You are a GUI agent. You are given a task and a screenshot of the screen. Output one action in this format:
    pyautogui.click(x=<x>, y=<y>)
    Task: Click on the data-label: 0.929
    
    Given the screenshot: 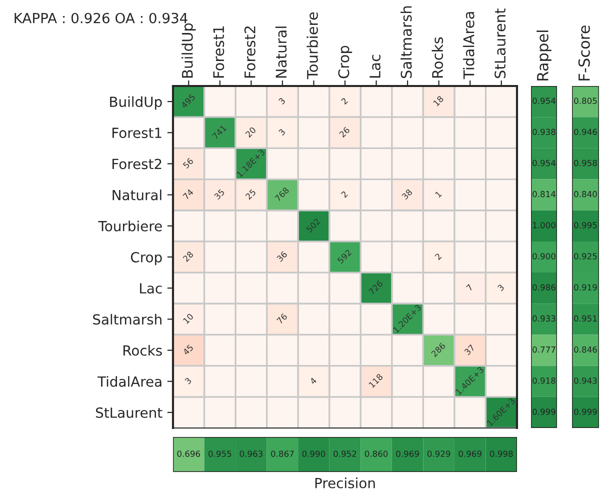 What is the action you would take?
    pyautogui.click(x=438, y=453)
    